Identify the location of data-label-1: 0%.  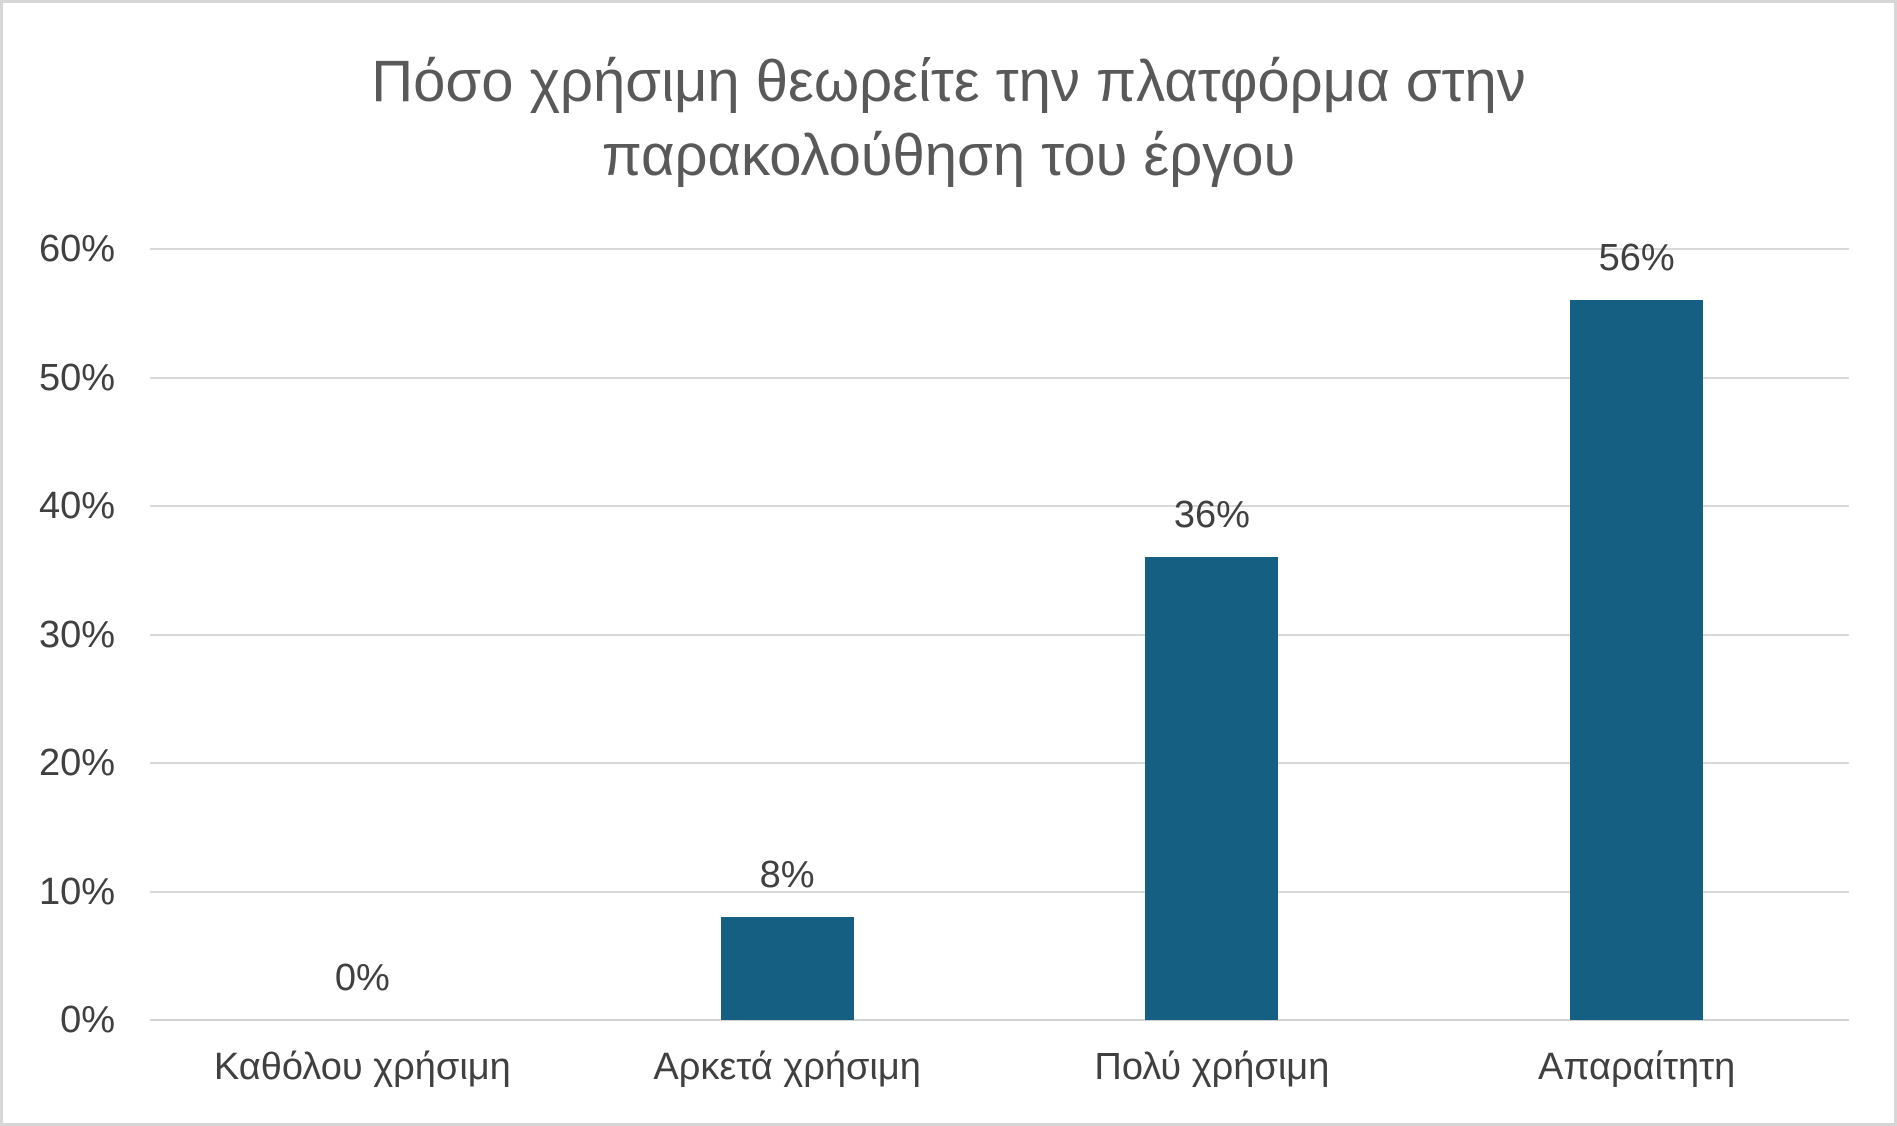
(362, 978).